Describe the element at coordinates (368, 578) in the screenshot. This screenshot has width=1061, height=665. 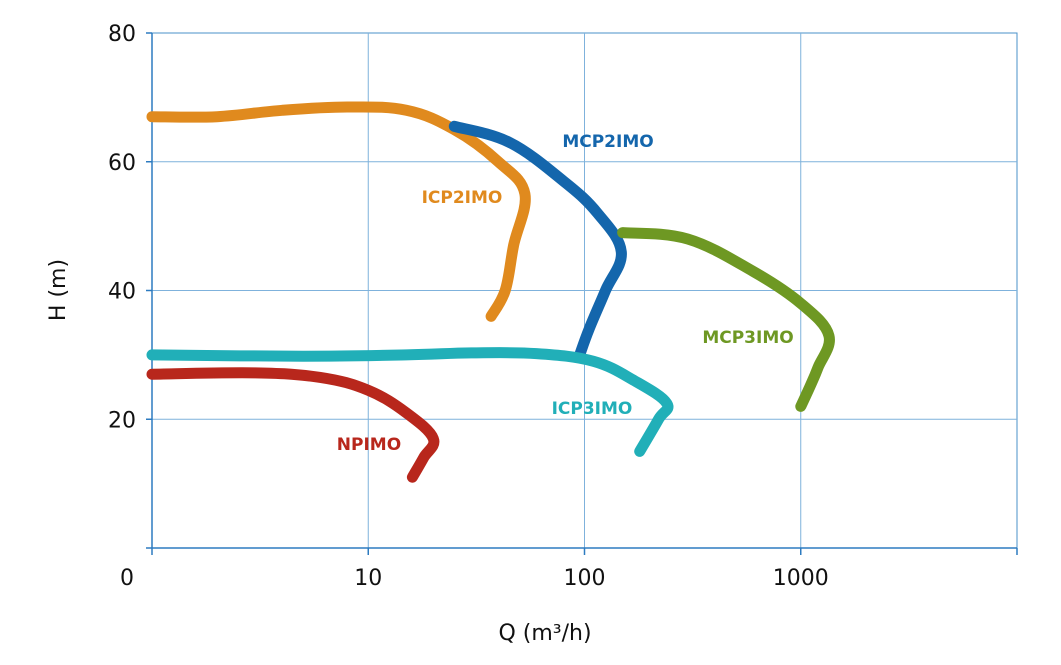
I see `x-tick-label: 10` at that location.